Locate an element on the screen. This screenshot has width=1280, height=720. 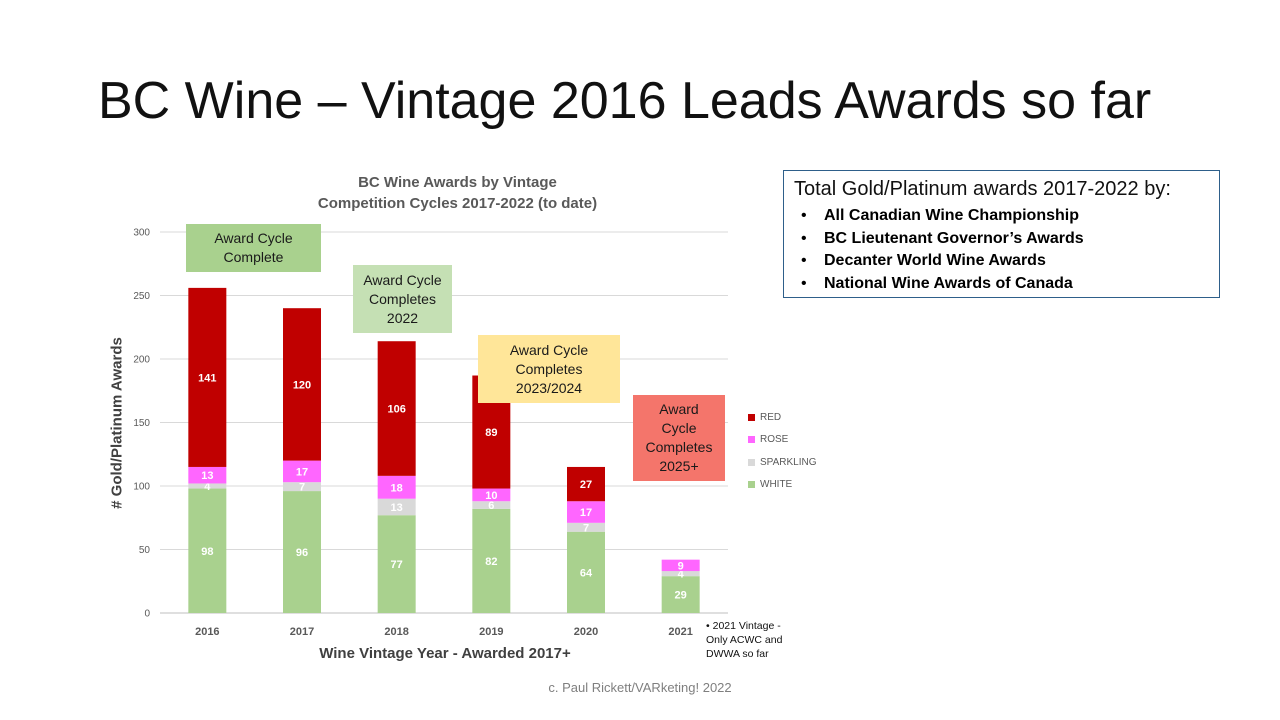
x-tick-label: 2017 is located at coordinates (302, 632).